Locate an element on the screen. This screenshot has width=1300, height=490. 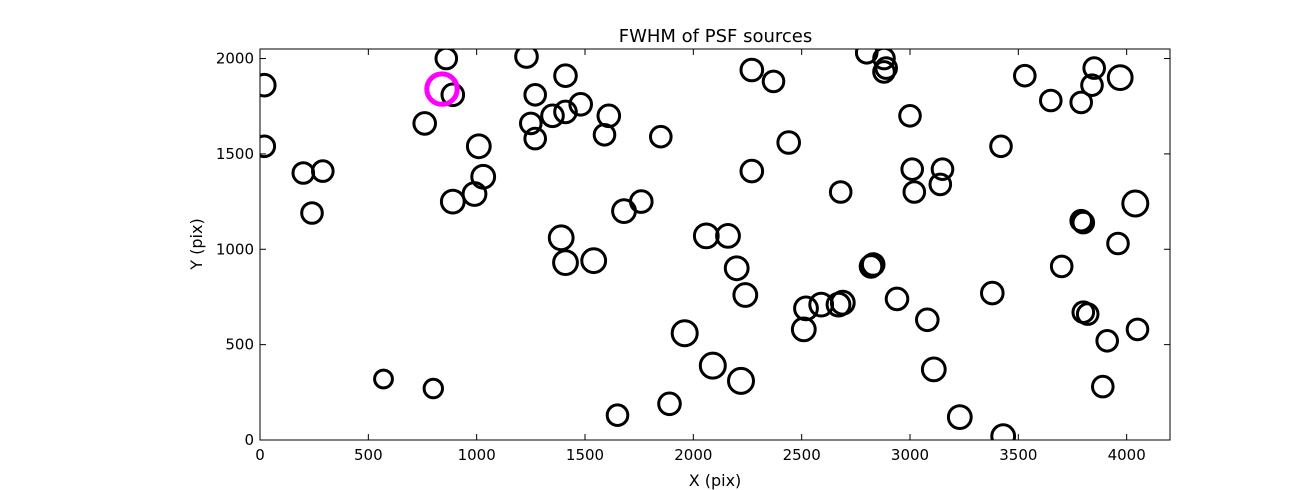
y-tick-label: 500 is located at coordinates (239, 345).